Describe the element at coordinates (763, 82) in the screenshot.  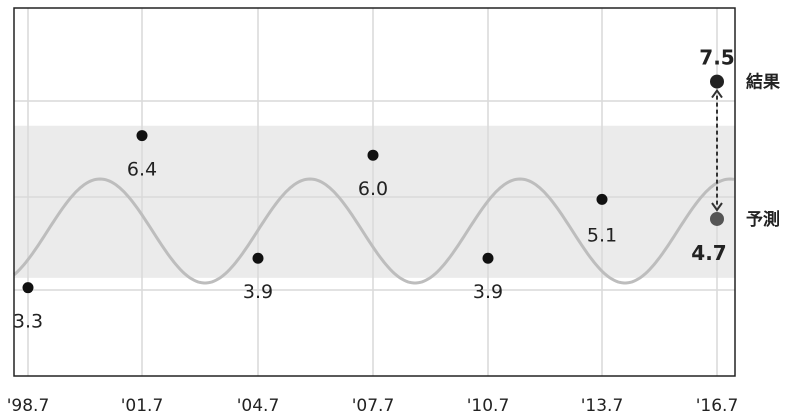
I see `result-label: 結果` at that location.